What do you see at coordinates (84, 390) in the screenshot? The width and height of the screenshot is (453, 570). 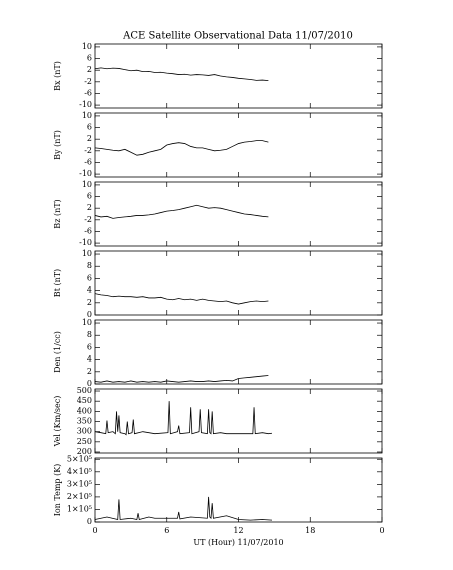 I see `y-tick-label: 500` at bounding box center [84, 390].